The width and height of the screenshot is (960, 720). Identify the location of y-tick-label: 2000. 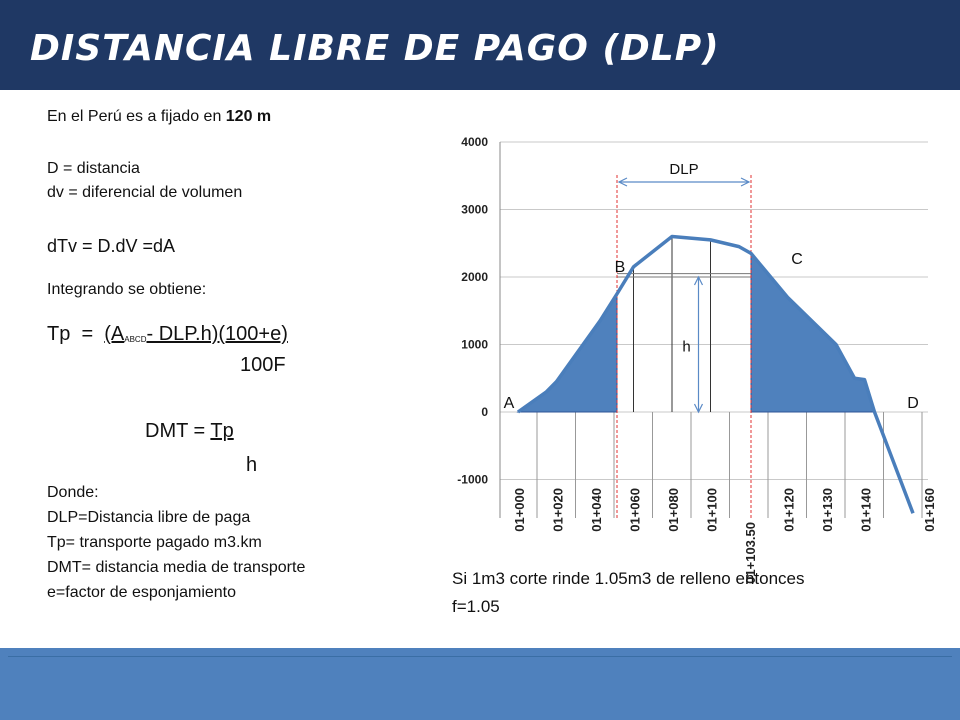
(474, 277).